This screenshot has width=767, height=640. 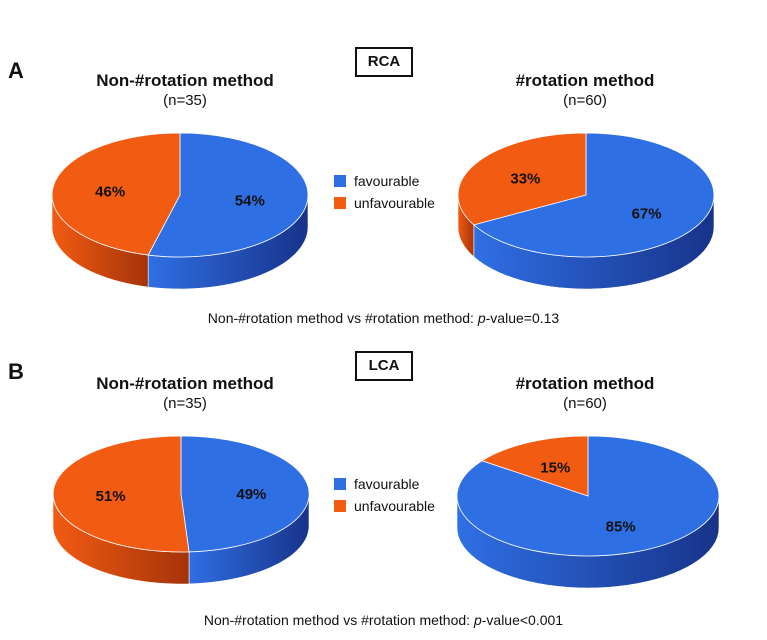 What do you see at coordinates (522, 620) in the screenshot?
I see `comparison-suffix-b: -value<0.001` at bounding box center [522, 620].